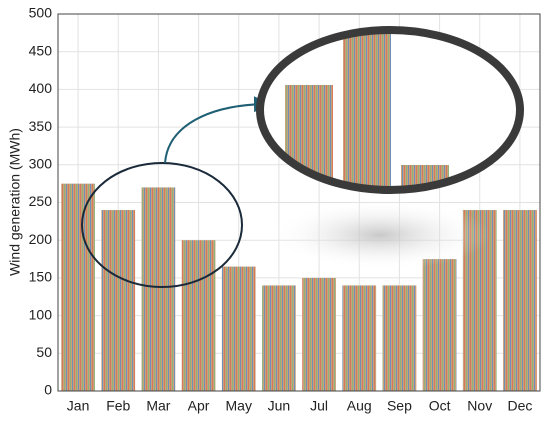 The image size is (550, 426). I want to click on x-tick-label: Oct, so click(440, 406).